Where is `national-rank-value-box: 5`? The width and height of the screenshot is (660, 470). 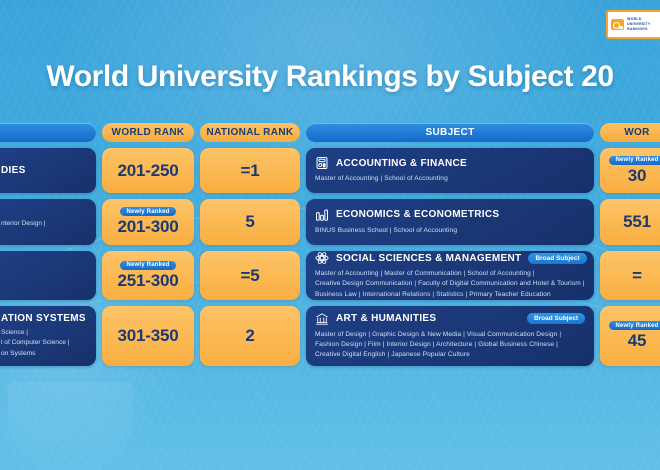 national-rank-value-box: 5 is located at coordinates (250, 222).